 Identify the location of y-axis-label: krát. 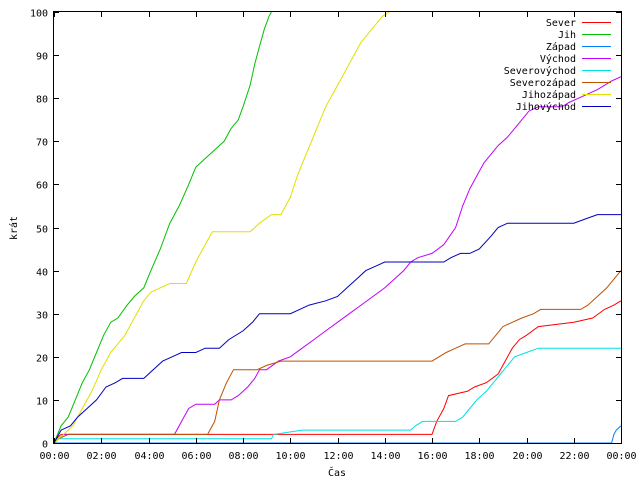
(14, 228).